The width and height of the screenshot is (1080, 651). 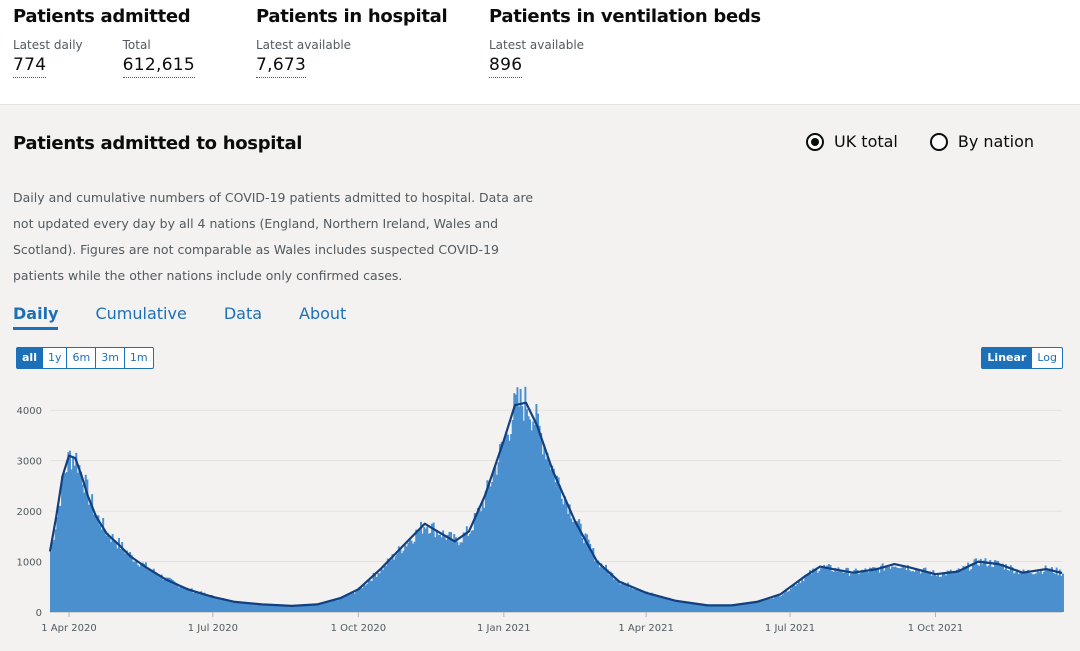 What do you see at coordinates (54, 358) in the screenshot?
I see `range-1y-button: 1y` at bounding box center [54, 358].